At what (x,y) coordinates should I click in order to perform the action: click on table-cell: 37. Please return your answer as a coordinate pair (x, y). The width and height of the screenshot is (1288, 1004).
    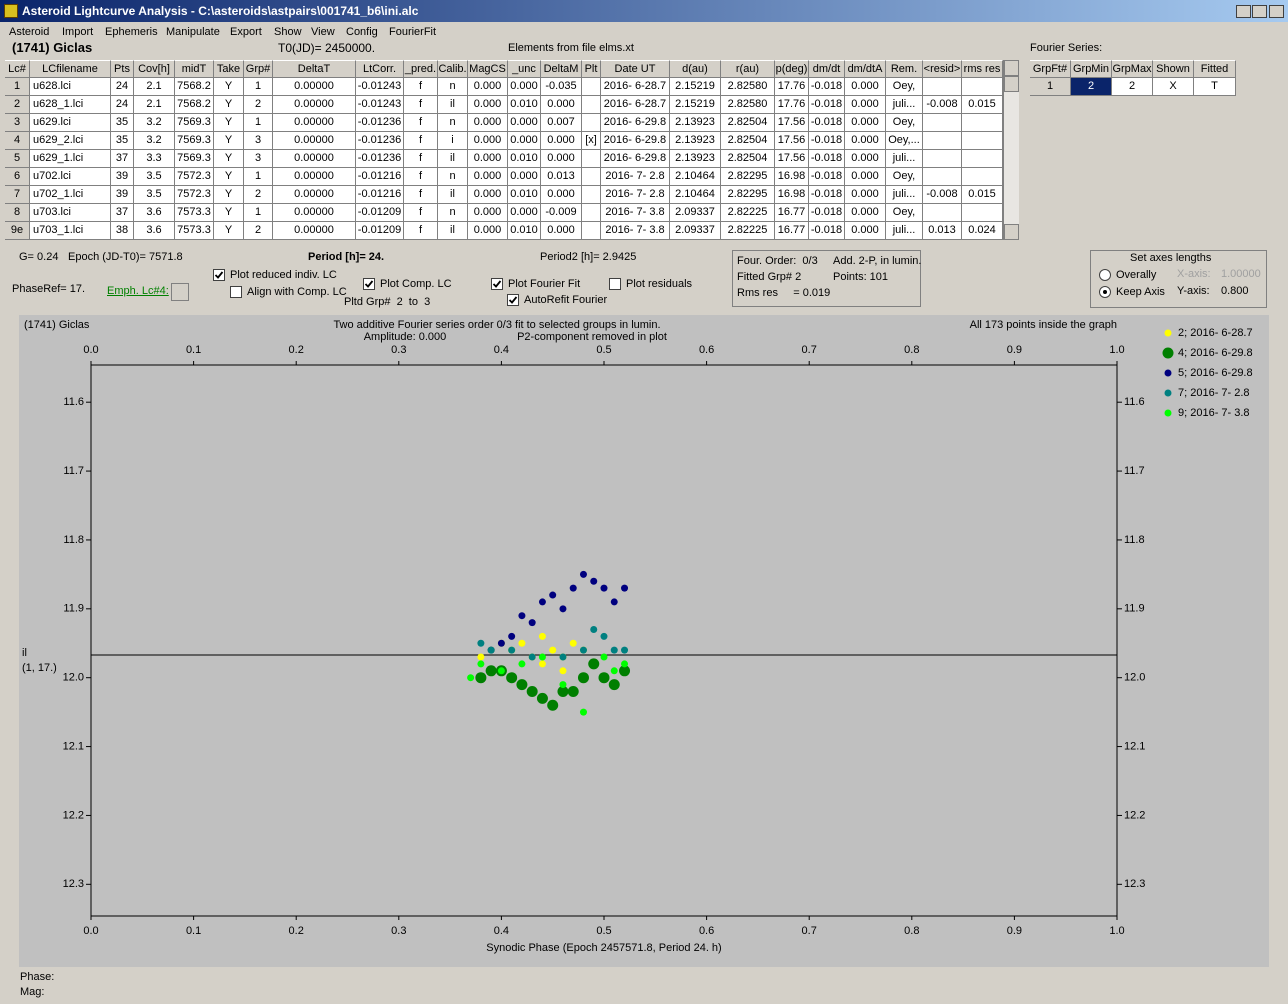
    Looking at the image, I should click on (122, 159).